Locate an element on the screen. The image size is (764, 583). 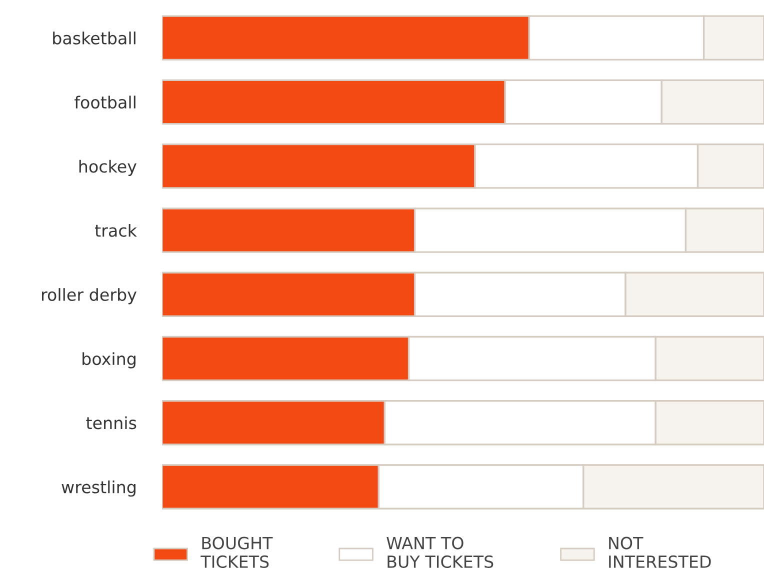
legend-label: WANT TO BUY TICKETS is located at coordinates (440, 552).